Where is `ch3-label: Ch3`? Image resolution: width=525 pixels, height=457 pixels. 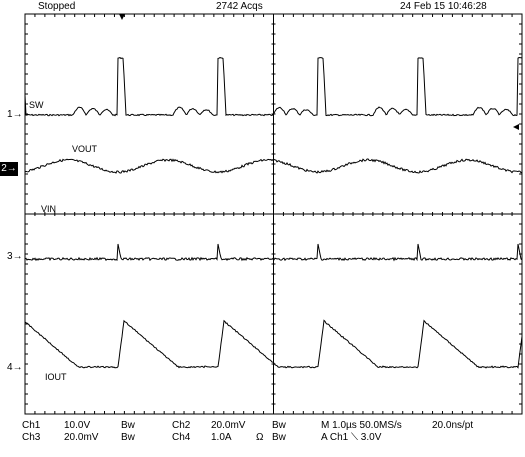
ch3-label: Ch3 is located at coordinates (31, 437).